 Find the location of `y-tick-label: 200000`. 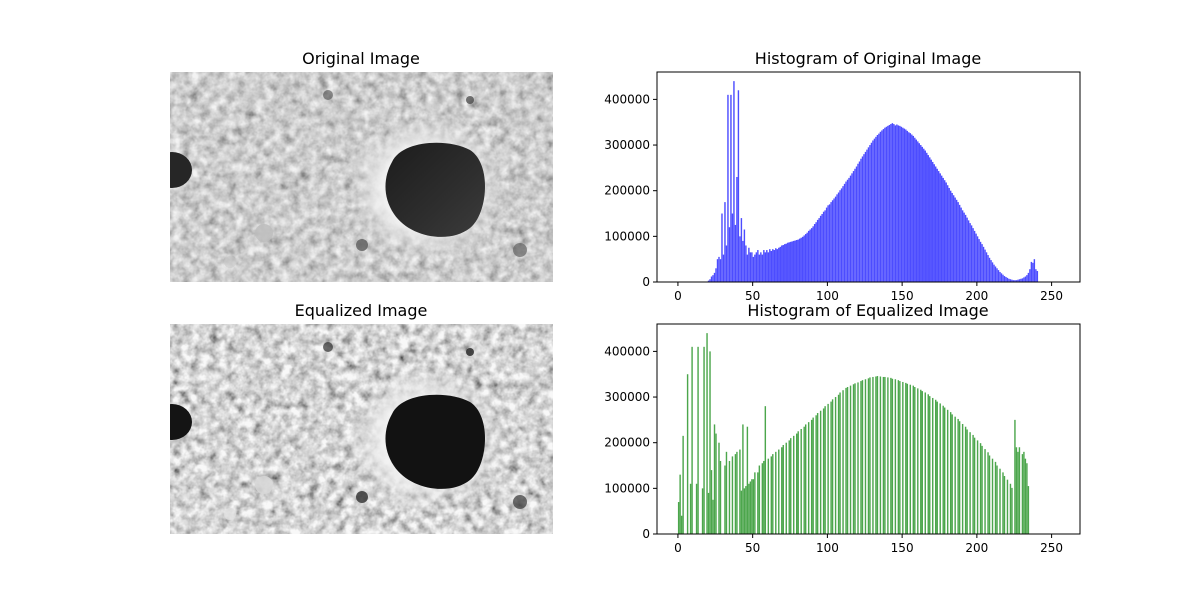

y-tick-label: 200000 is located at coordinates (627, 191).